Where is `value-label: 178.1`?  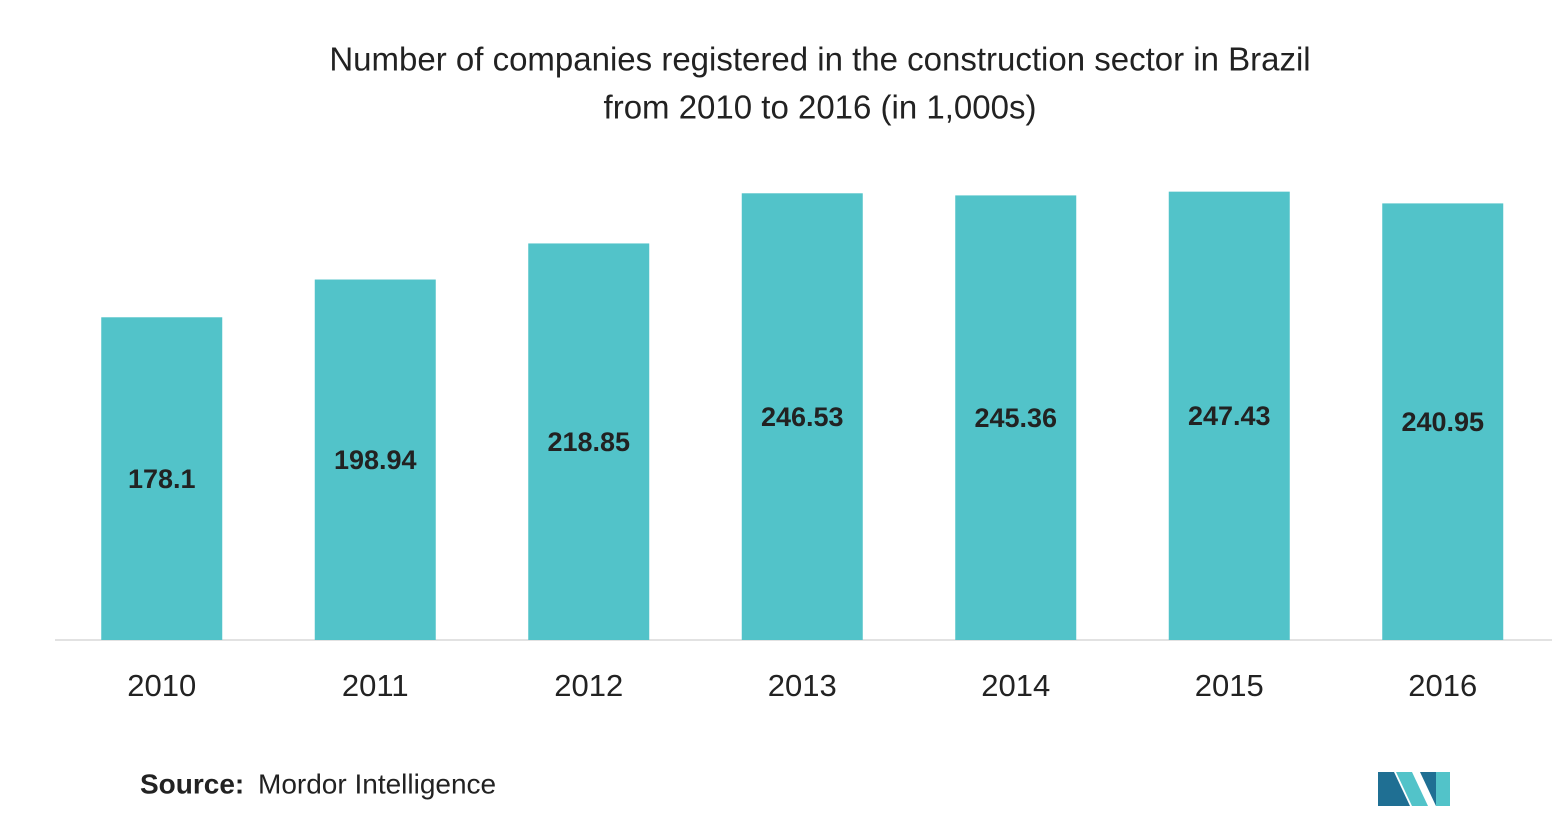 value-label: 178.1 is located at coordinates (162, 479).